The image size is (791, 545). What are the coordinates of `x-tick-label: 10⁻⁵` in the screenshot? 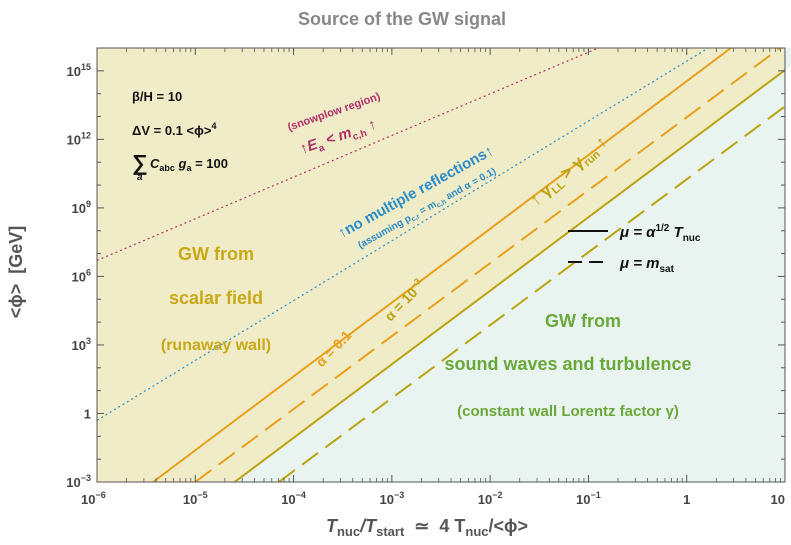 It's located at (195, 498).